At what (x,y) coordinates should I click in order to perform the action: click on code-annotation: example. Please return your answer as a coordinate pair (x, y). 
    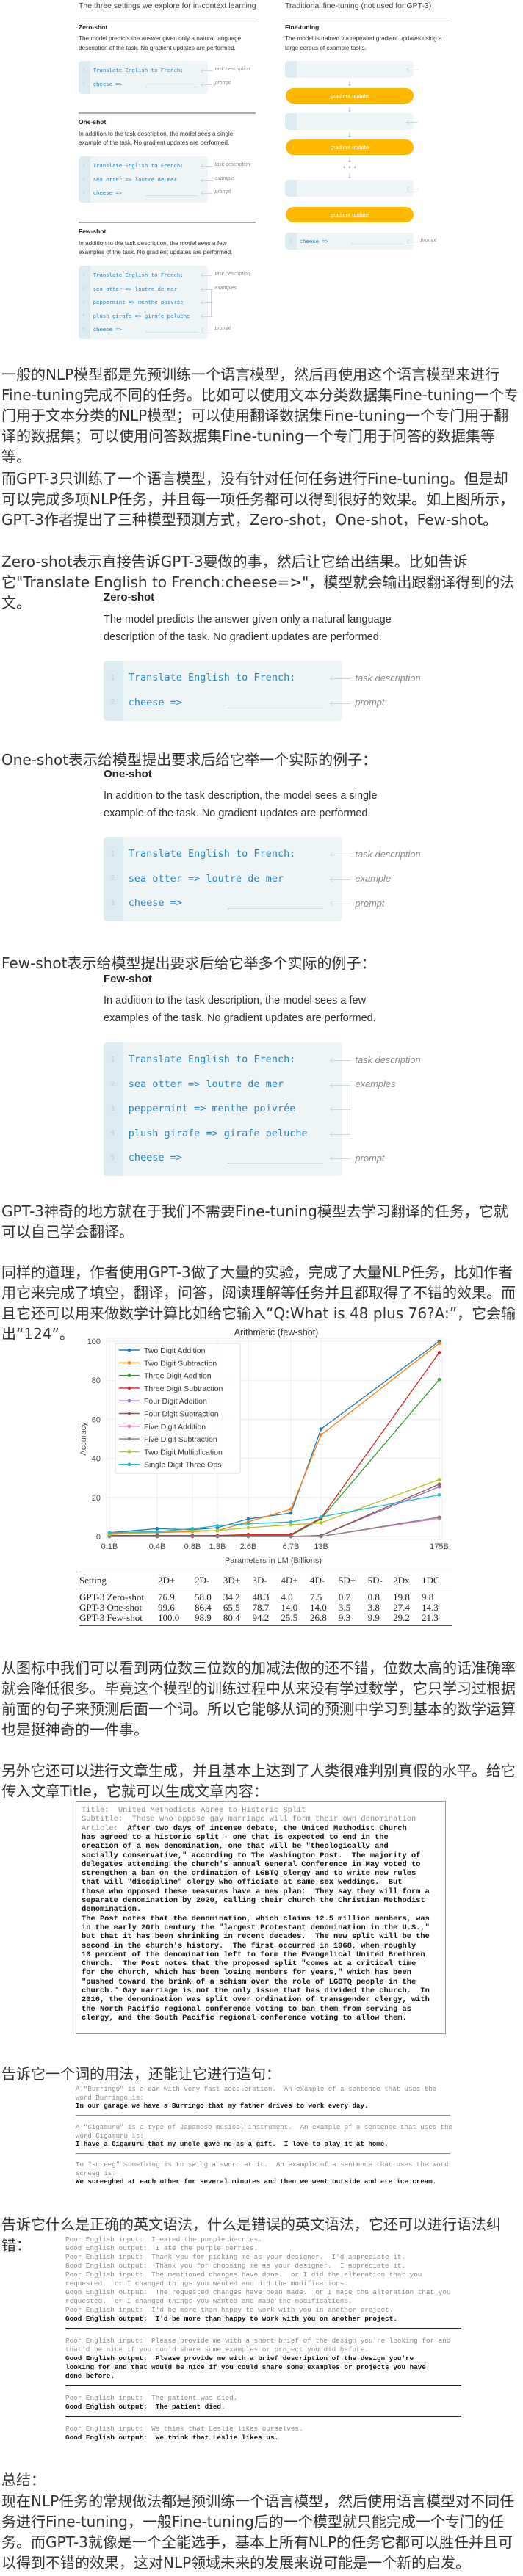
    Looking at the image, I should click on (224, 178).